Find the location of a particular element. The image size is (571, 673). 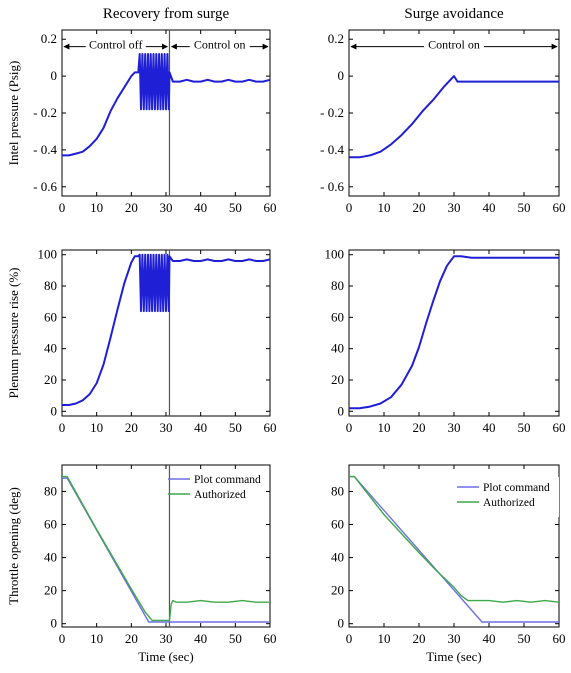

y-axis-label: Throttle opening (deg) is located at coordinates (13, 546).